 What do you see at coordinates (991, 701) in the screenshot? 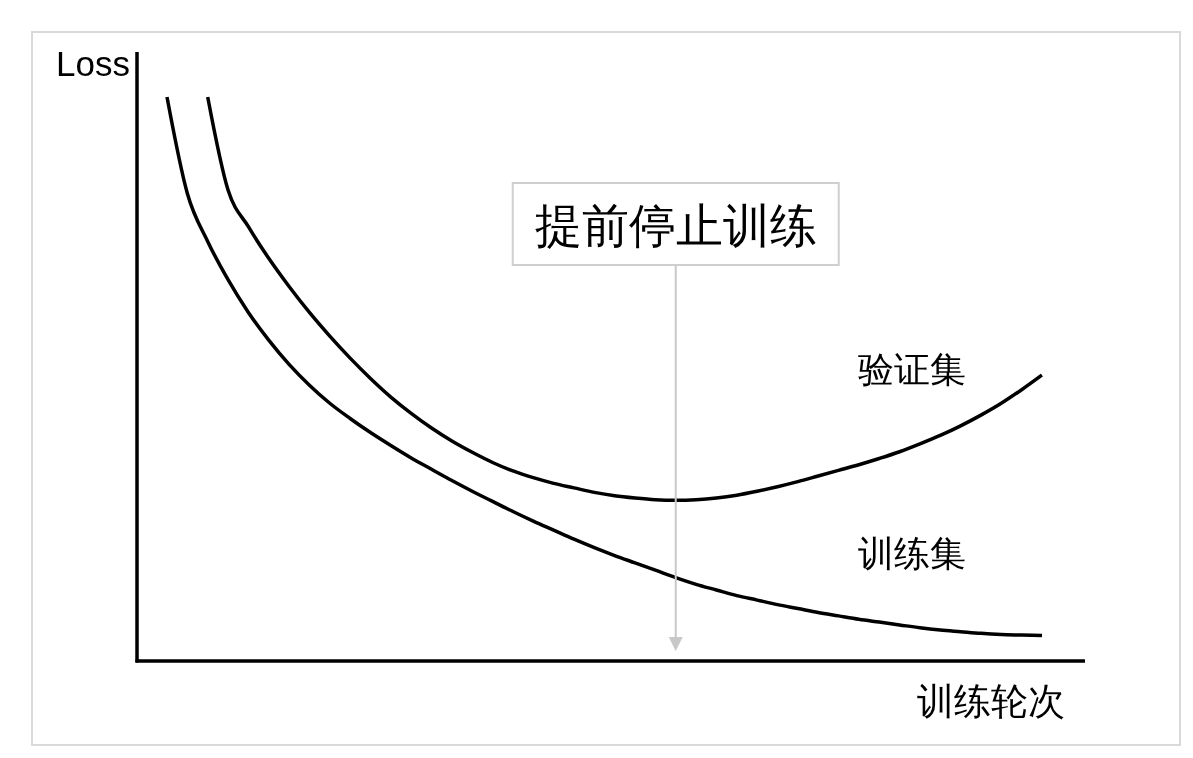
I see `xlabel: 训练轮次` at bounding box center [991, 701].